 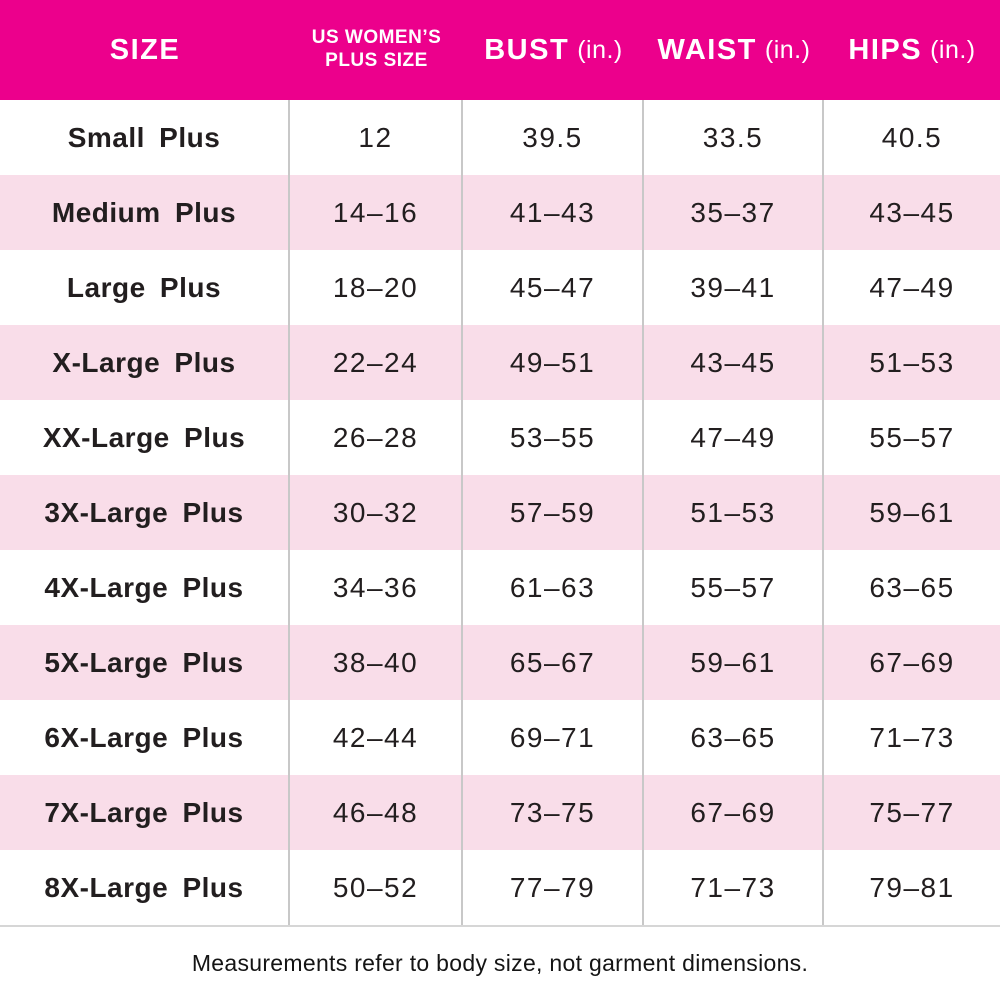 I want to click on row-size-label: Small Plus, so click(x=145, y=137).